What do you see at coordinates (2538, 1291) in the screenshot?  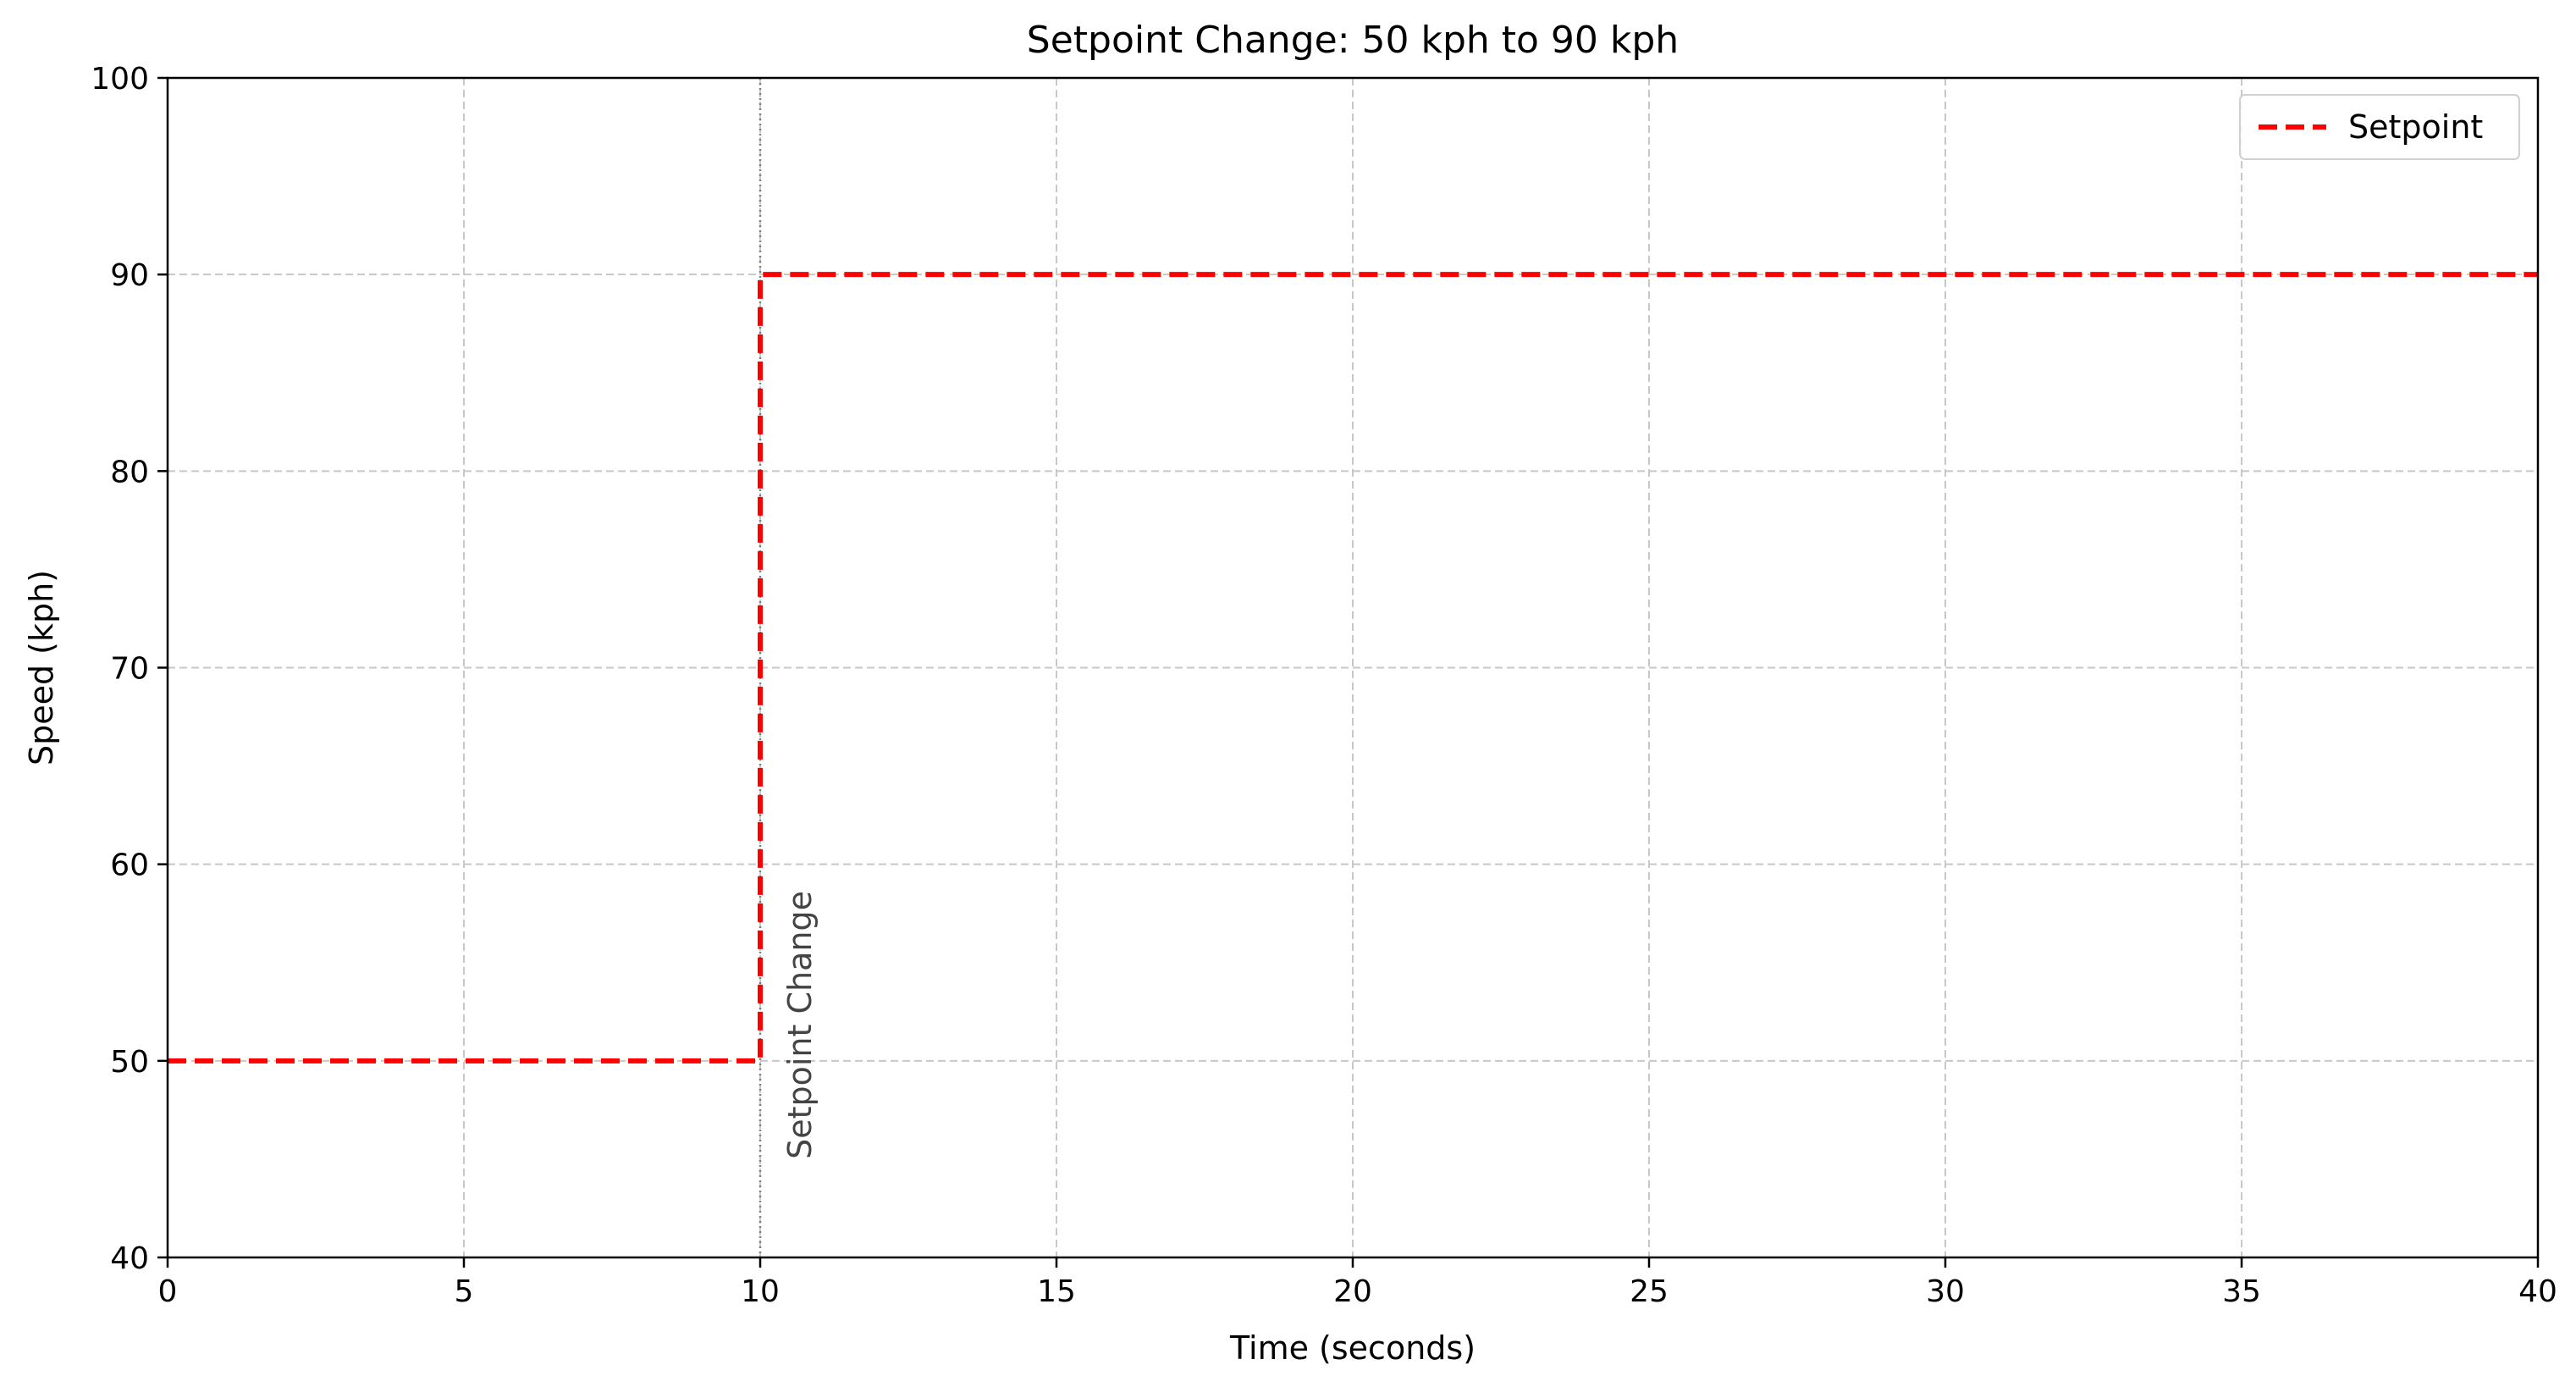 I see `x-tick-label: 40` at bounding box center [2538, 1291].